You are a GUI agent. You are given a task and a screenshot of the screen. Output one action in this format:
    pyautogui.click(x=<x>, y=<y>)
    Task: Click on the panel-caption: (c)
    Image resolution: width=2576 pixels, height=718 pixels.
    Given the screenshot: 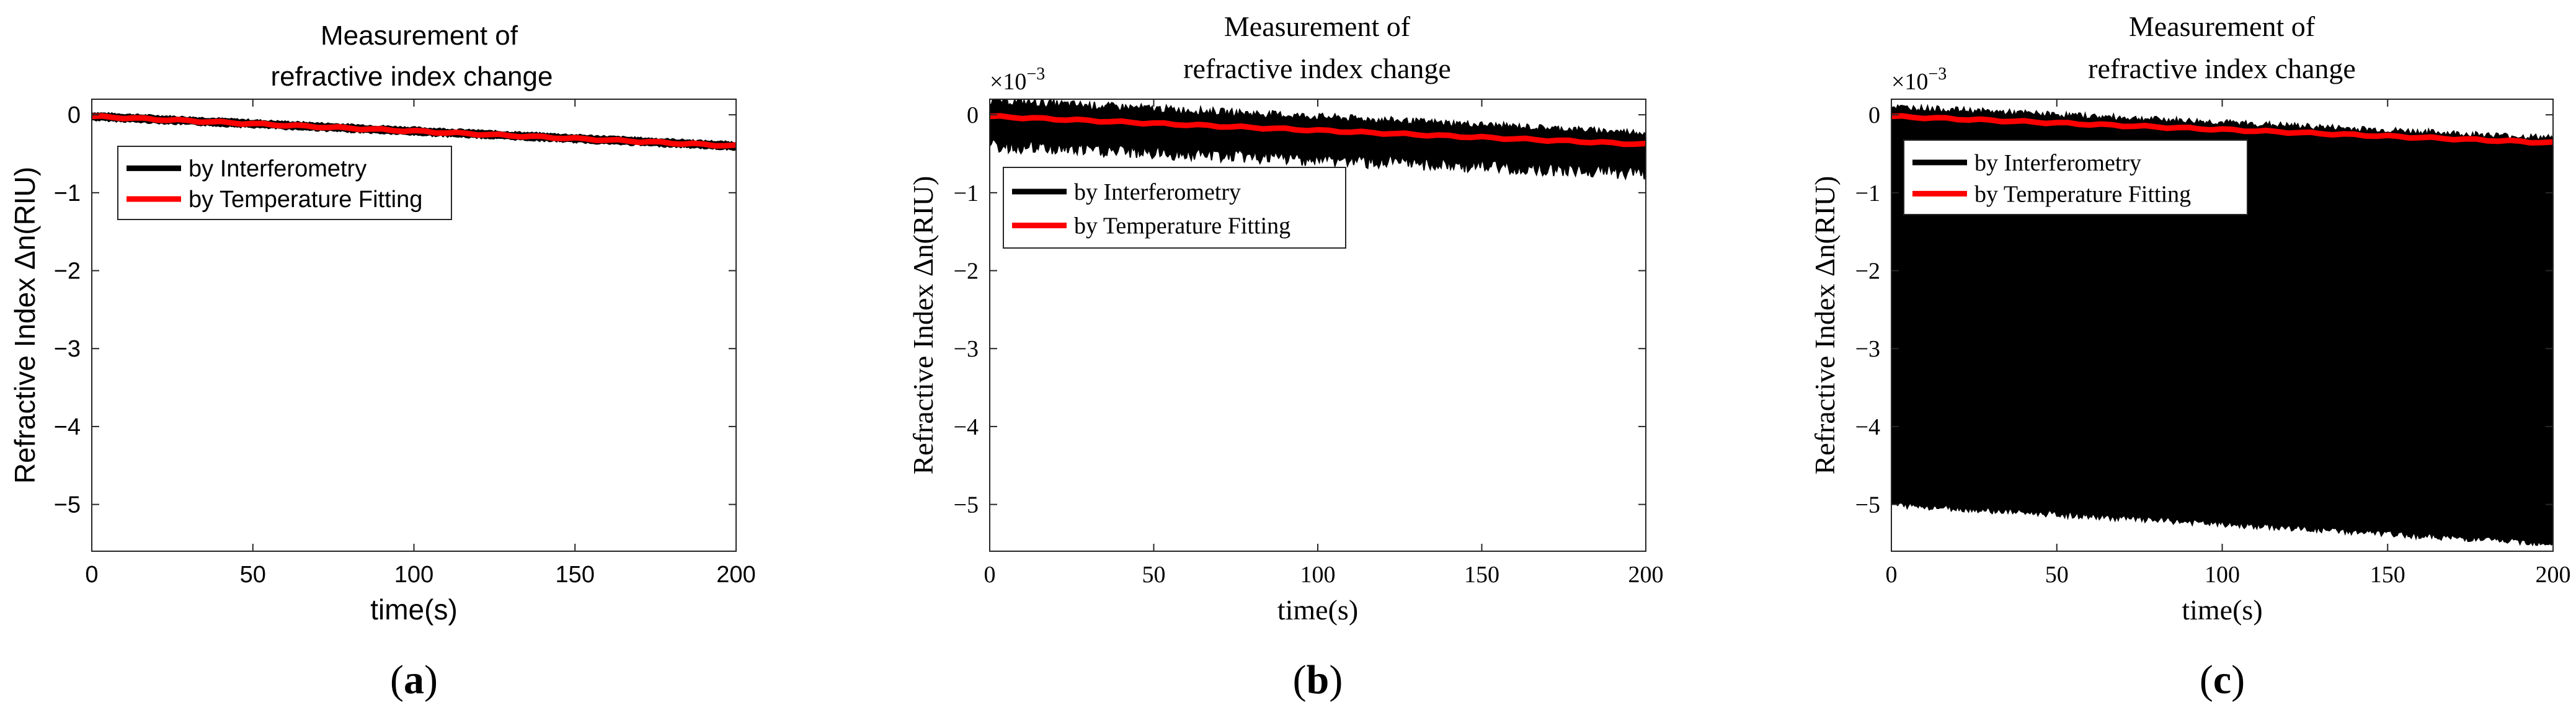 What is the action you would take?
    pyautogui.click(x=2222, y=680)
    